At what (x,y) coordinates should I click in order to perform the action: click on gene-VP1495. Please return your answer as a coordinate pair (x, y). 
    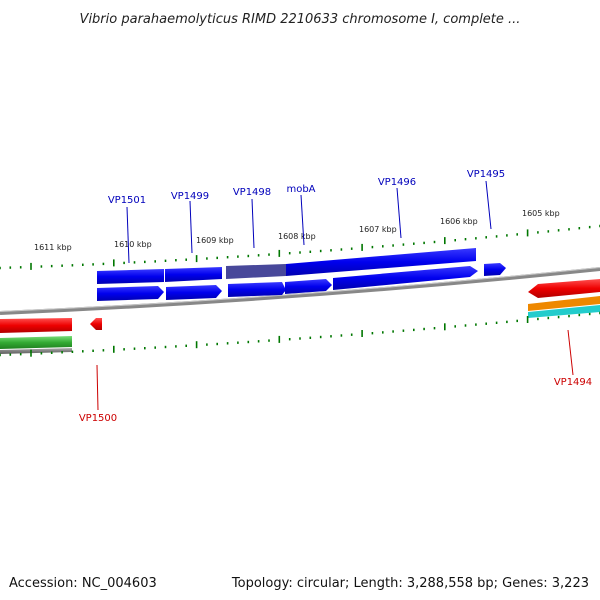
    Looking at the image, I should click on (495, 269).